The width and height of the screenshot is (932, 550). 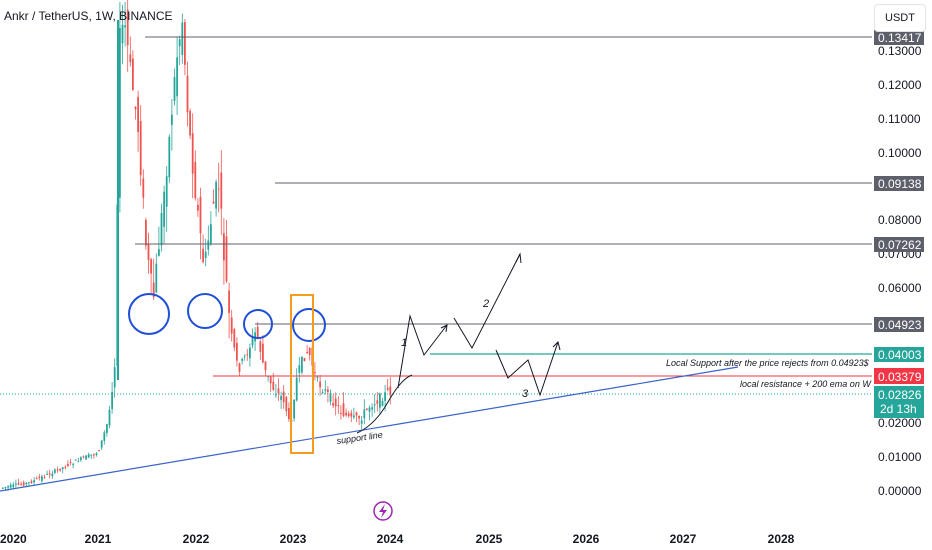 What do you see at coordinates (384, 404) in the screenshot?
I see `support-curve` at bounding box center [384, 404].